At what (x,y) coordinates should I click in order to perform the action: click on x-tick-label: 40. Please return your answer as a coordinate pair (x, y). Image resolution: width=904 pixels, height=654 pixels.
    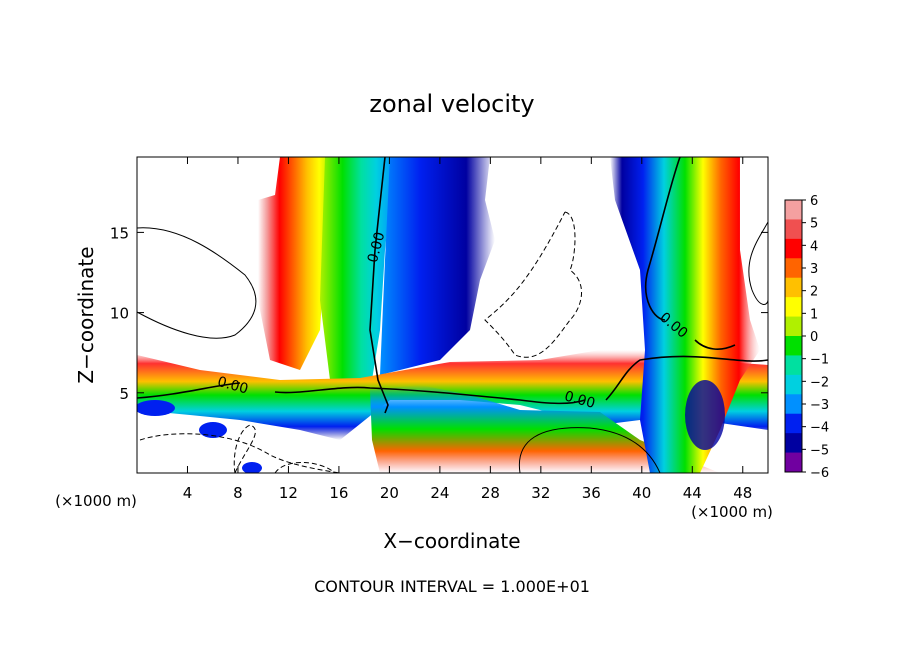
    Looking at the image, I should click on (641, 493).